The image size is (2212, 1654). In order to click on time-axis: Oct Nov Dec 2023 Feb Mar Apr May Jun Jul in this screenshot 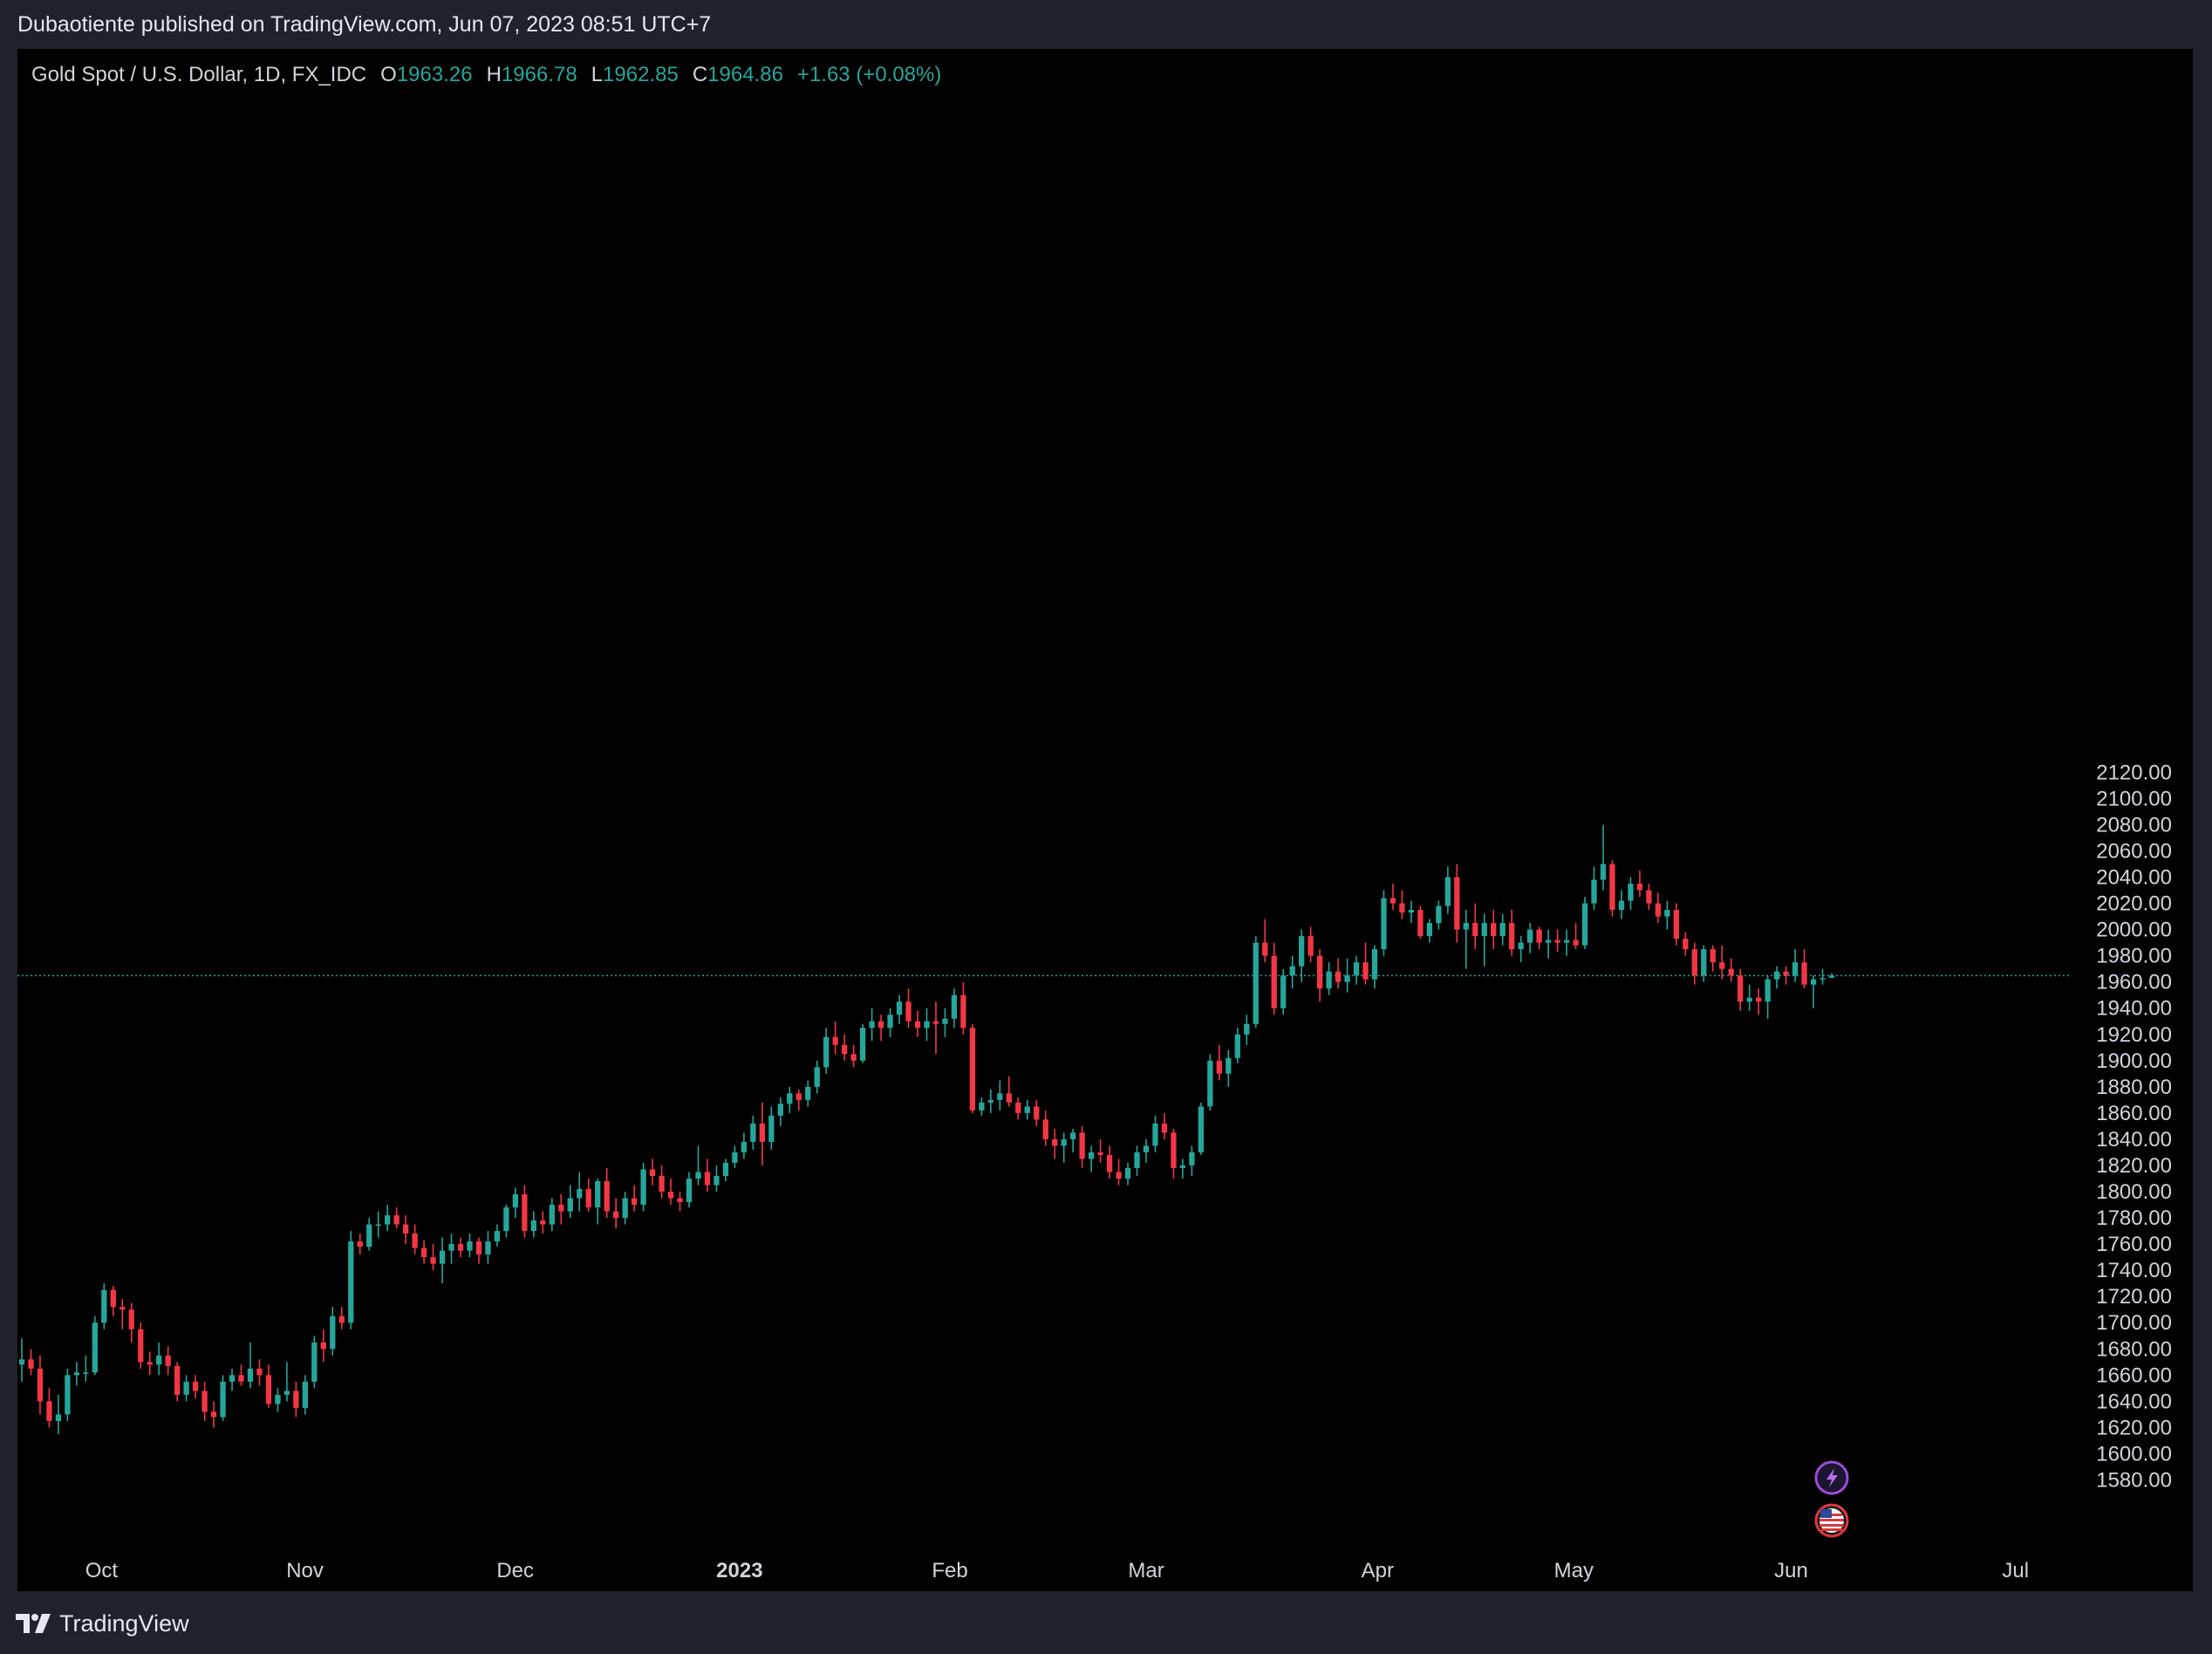, I will do `click(1057, 1570)`.